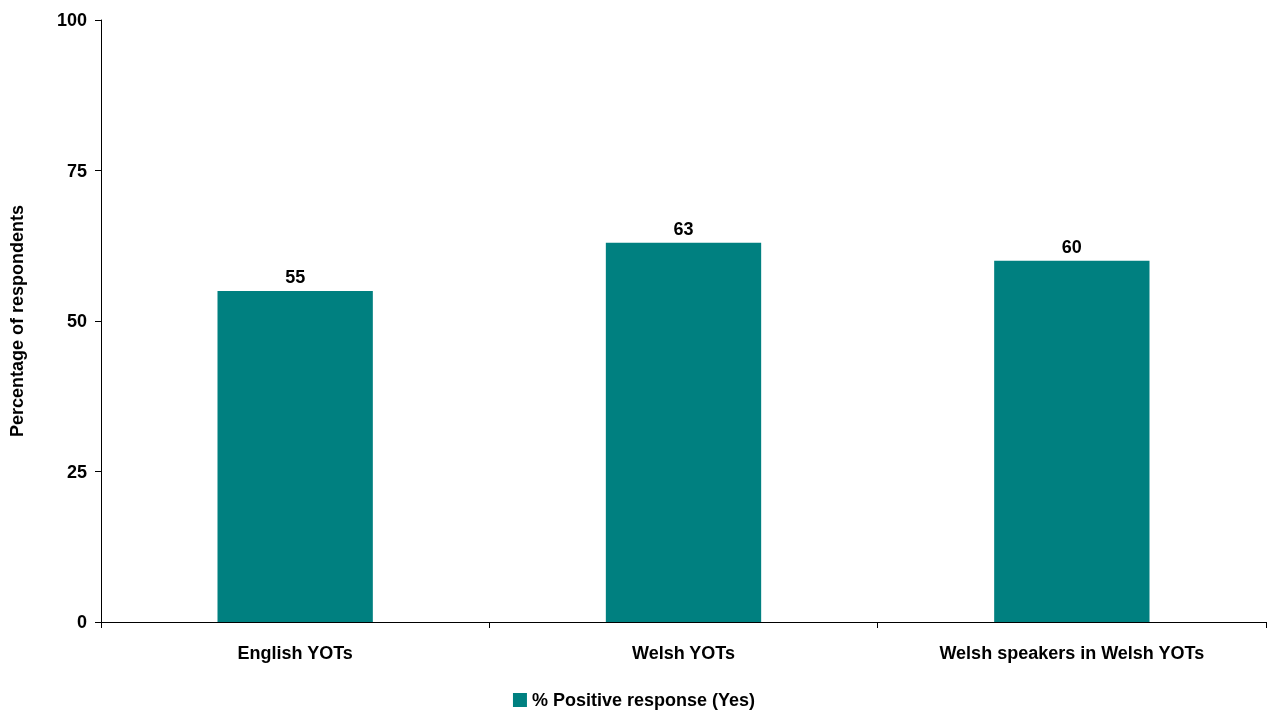  Describe the element at coordinates (81, 622) in the screenshot. I see `y-tick-label: 0` at that location.